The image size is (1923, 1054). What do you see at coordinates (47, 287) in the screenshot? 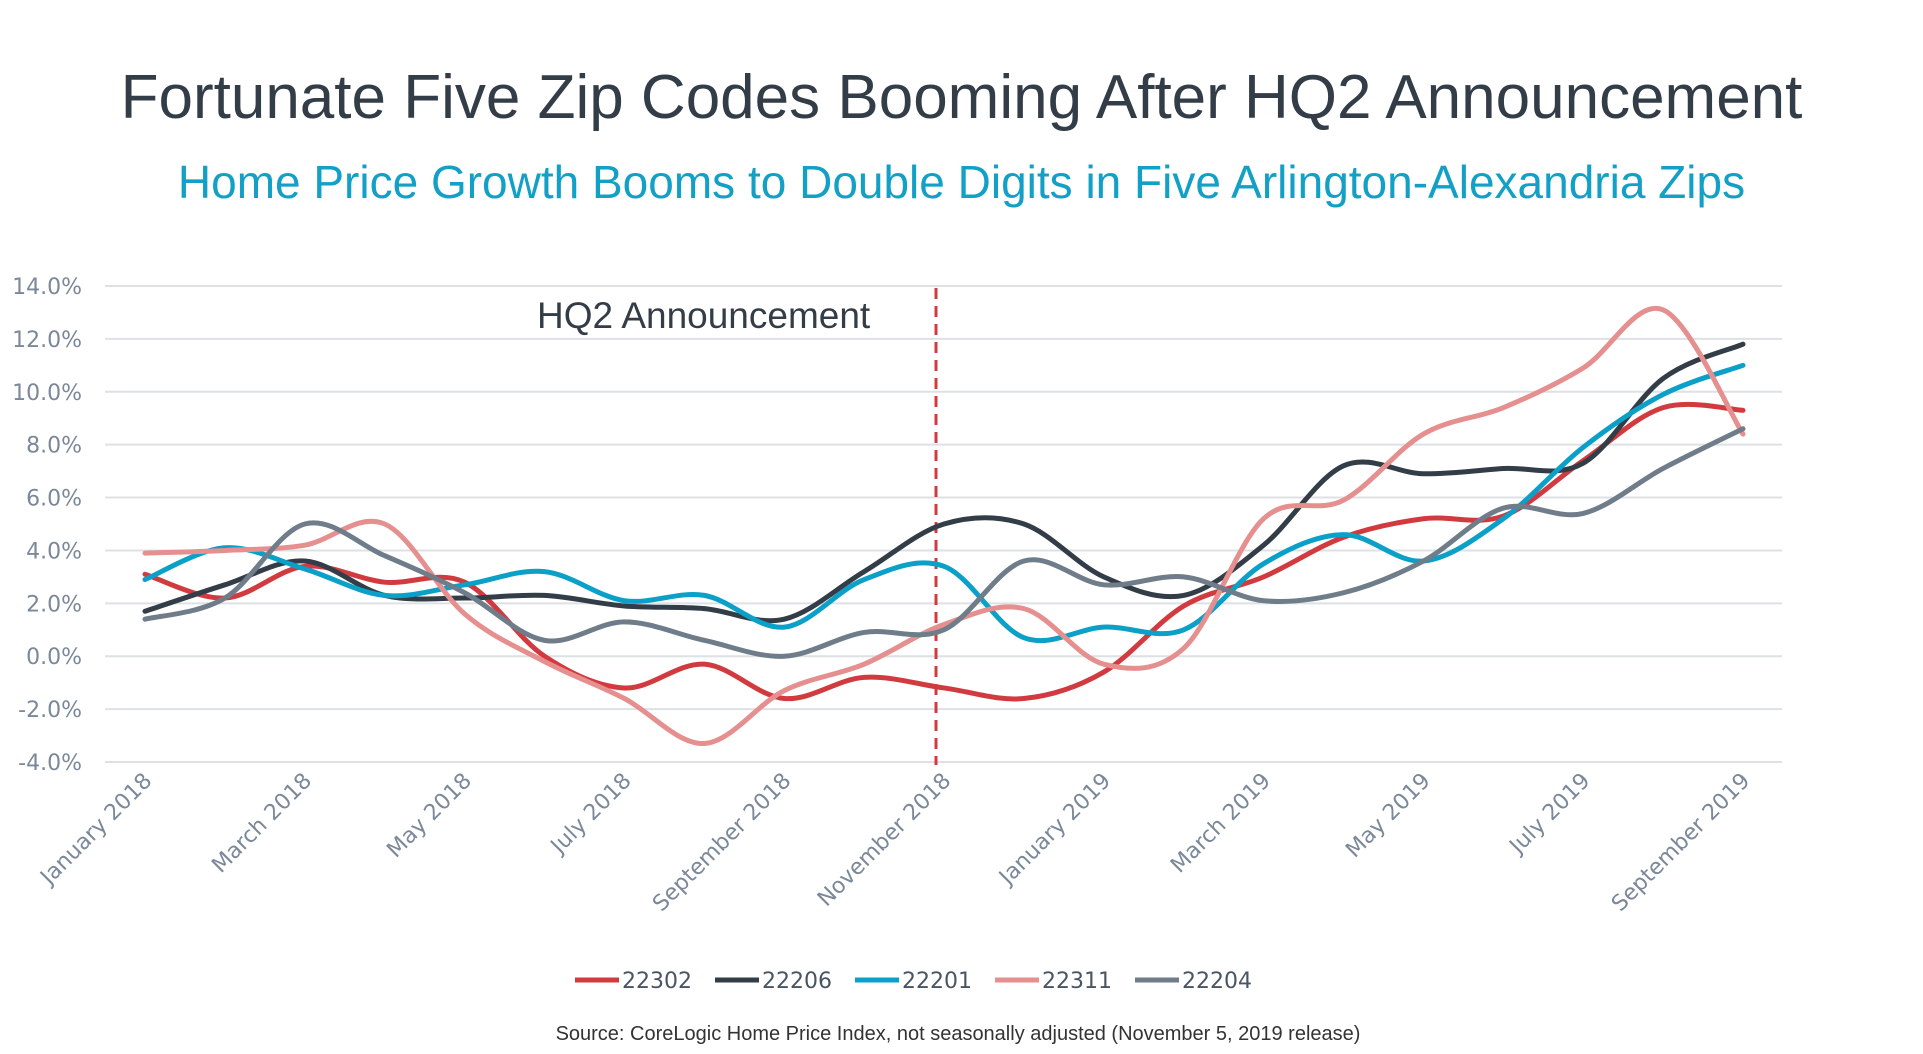
I see `y-tick-label: 14.0%` at bounding box center [47, 287].